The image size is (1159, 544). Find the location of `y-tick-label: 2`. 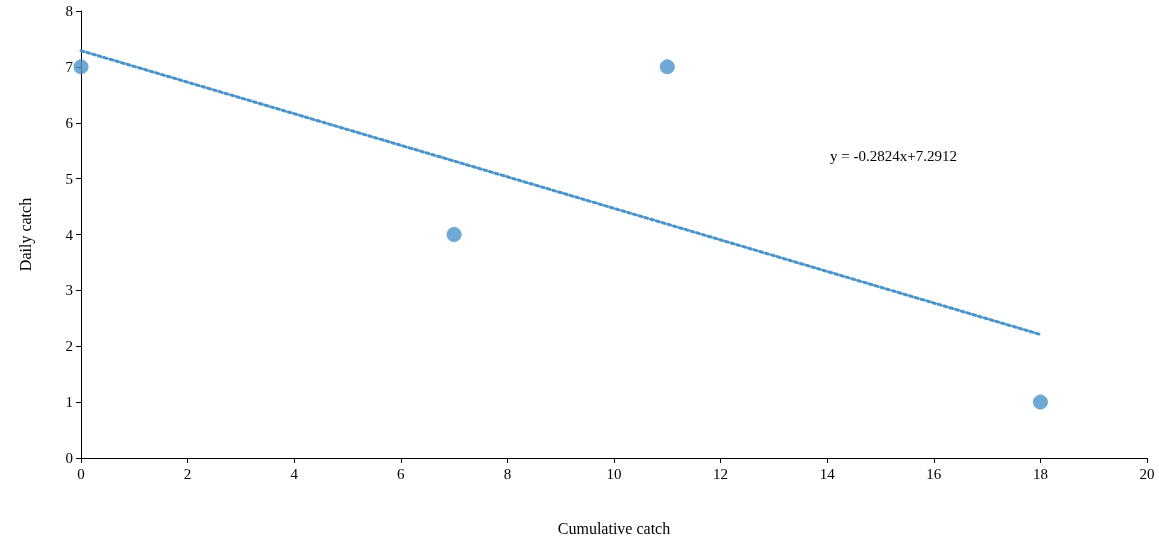

y-tick-label: 2 is located at coordinates (69, 346).